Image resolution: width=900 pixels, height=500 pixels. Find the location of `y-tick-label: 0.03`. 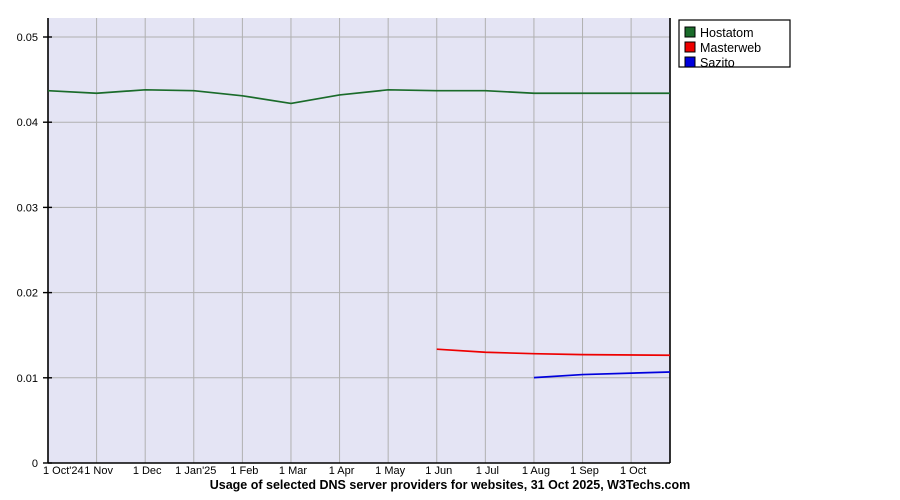

y-tick-label: 0.03 is located at coordinates (27, 208).